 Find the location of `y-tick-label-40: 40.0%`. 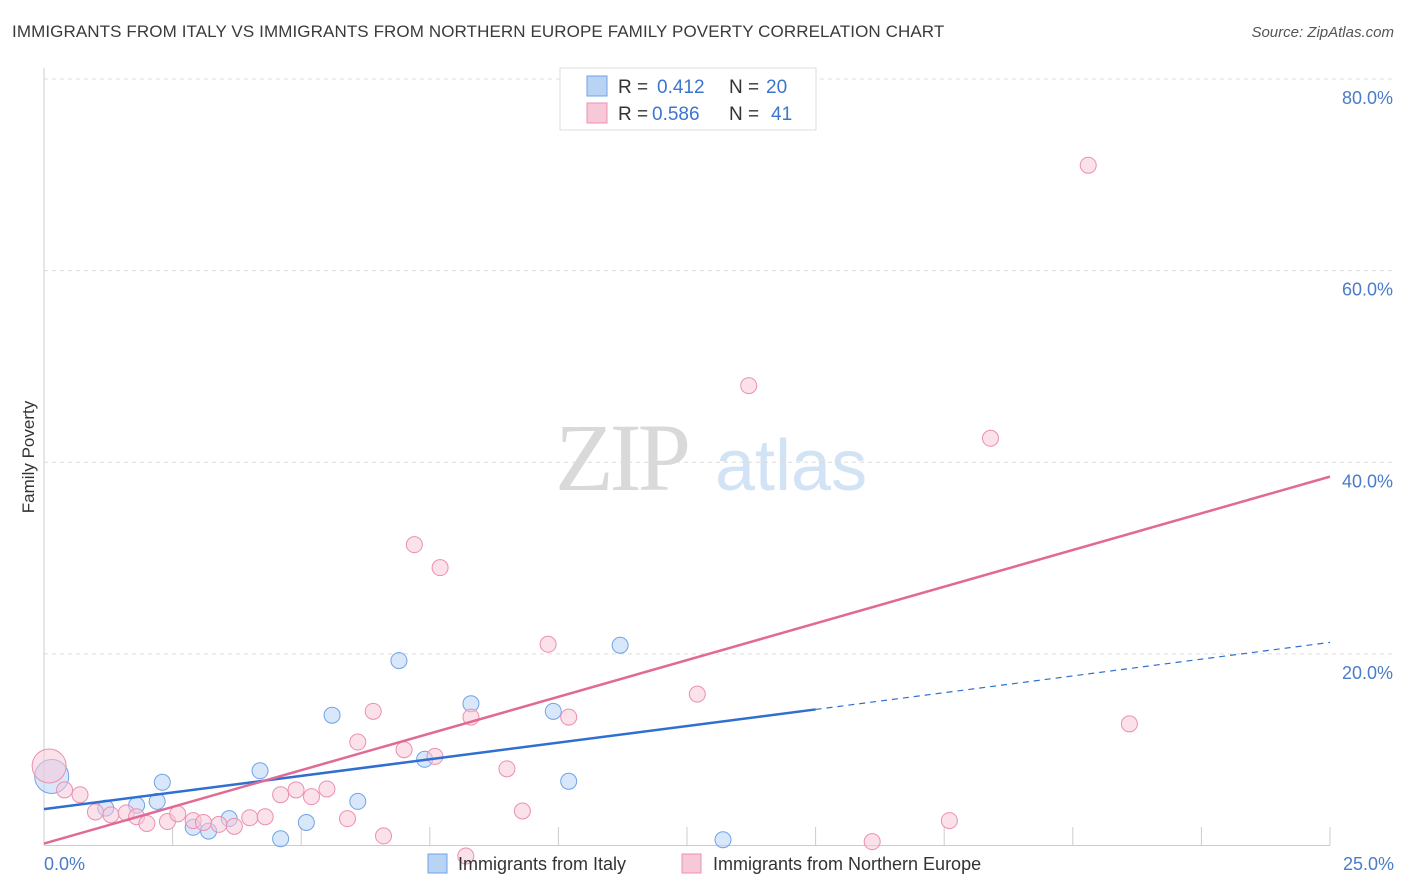

y-tick-label-40: 40.0% is located at coordinates (1367, 481).